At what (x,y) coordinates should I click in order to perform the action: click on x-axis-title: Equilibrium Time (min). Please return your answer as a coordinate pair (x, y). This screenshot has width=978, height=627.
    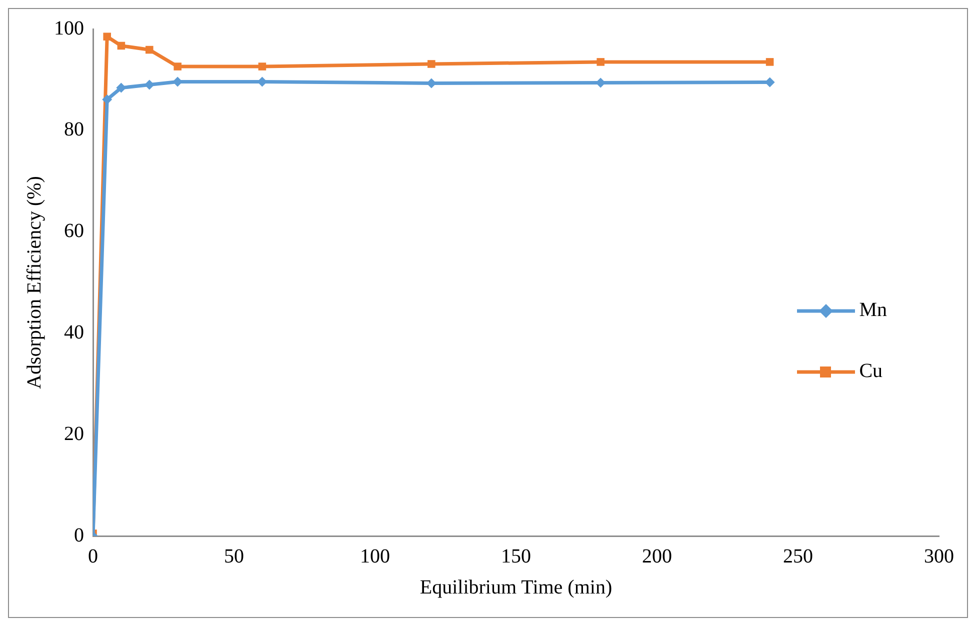
    Looking at the image, I should click on (516, 587).